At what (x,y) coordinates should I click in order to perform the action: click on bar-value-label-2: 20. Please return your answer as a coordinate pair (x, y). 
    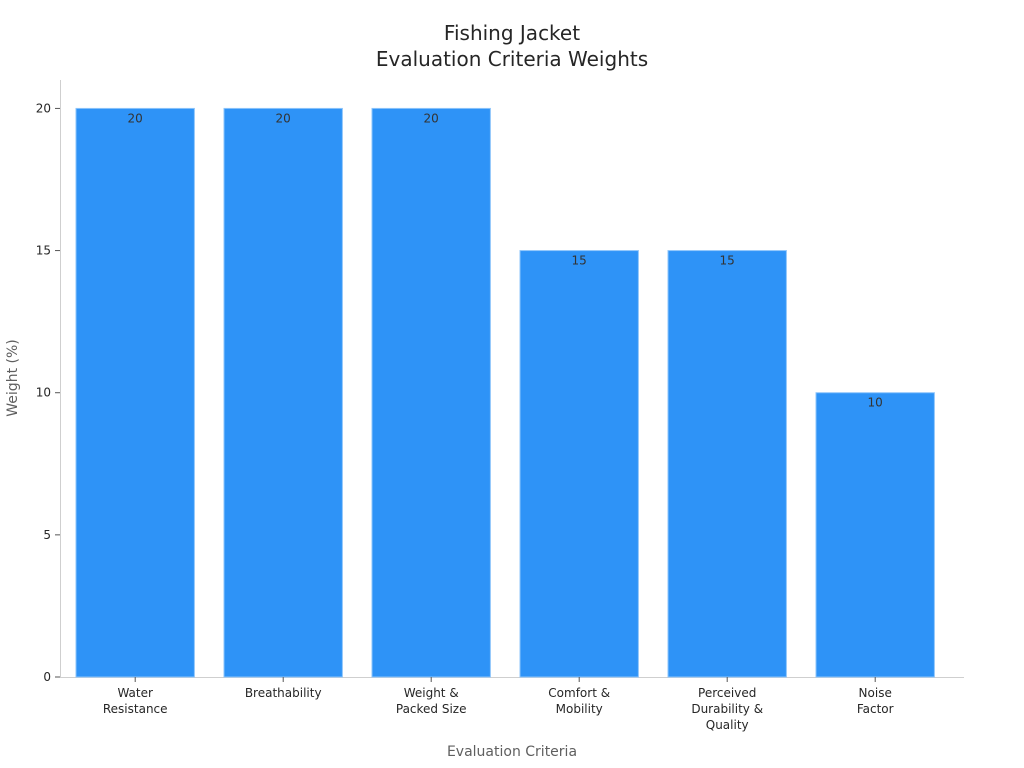
    Looking at the image, I should click on (431, 118).